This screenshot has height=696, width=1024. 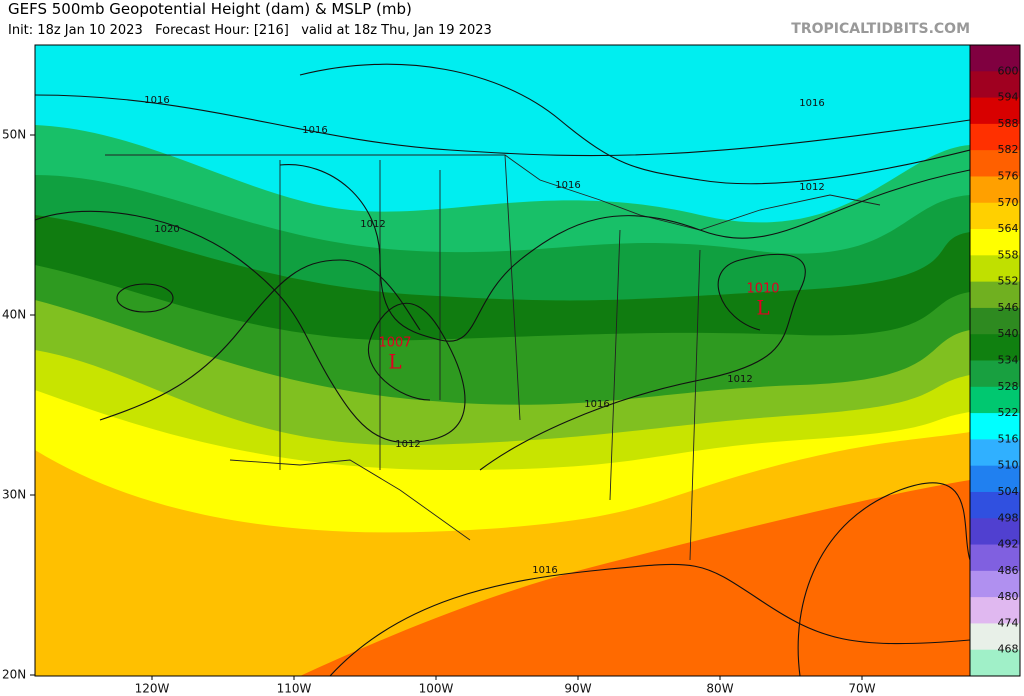 What do you see at coordinates (1008, 544) in the screenshot?
I see `colorbar-label: 492` at bounding box center [1008, 544].